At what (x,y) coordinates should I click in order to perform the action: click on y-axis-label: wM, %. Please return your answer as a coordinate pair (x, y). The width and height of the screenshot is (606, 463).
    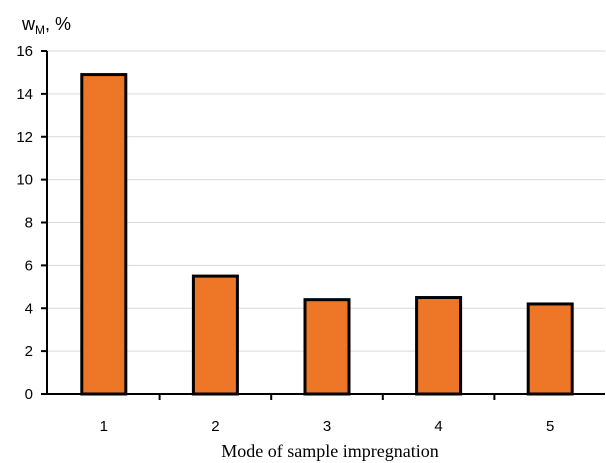
    Looking at the image, I should click on (46, 25).